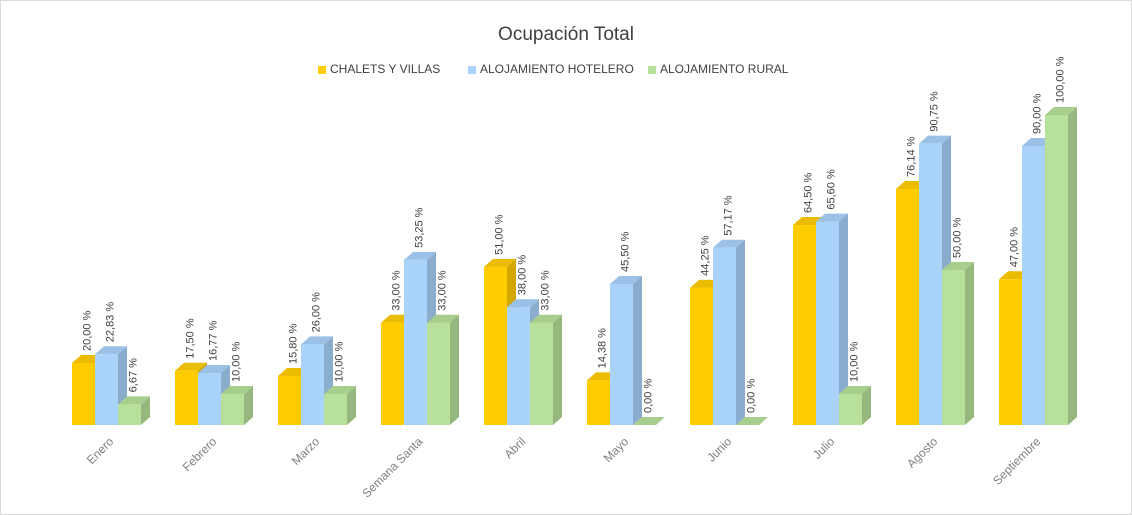  I want to click on data-label: 100,00 %, so click(1060, 79).